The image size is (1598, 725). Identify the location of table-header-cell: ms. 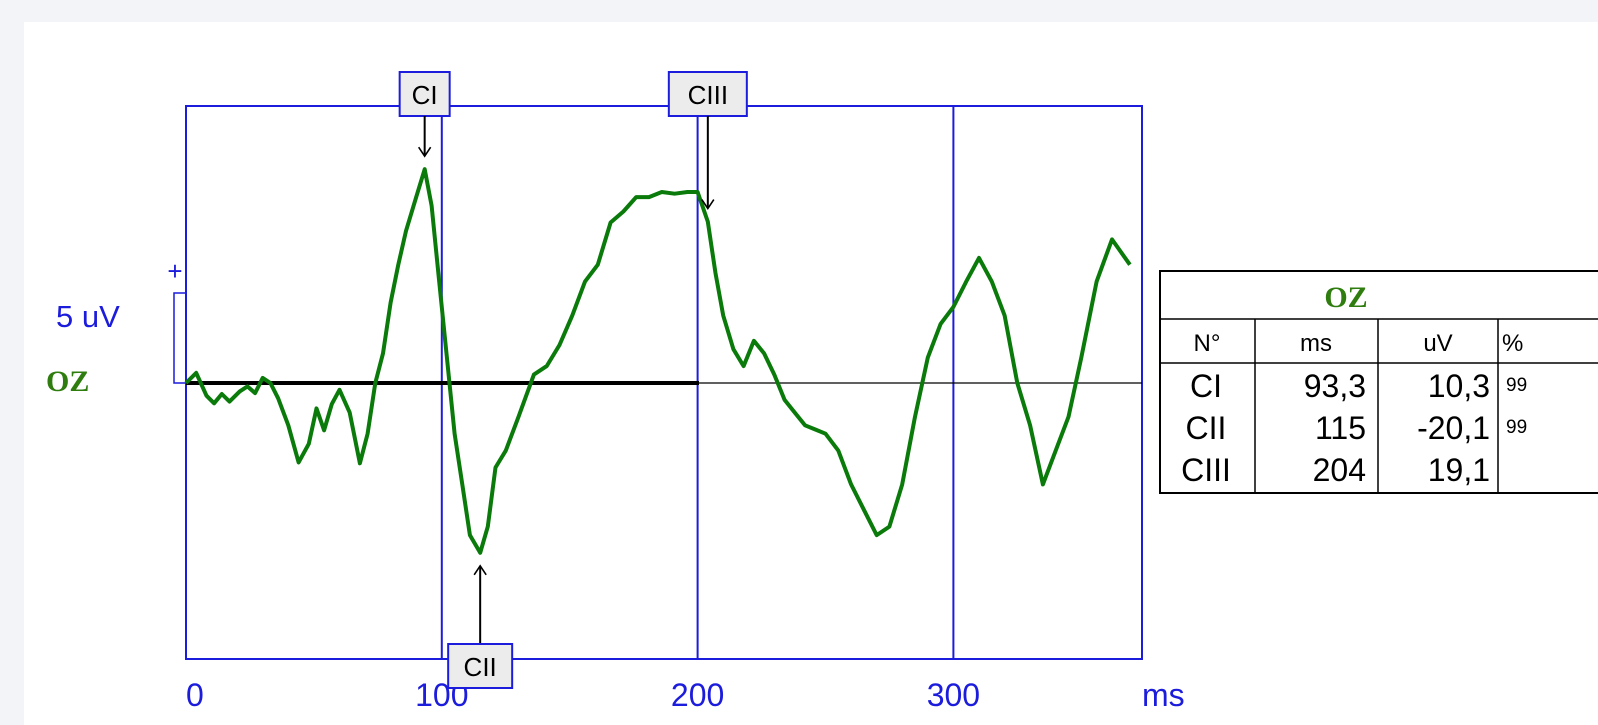
(1316, 343).